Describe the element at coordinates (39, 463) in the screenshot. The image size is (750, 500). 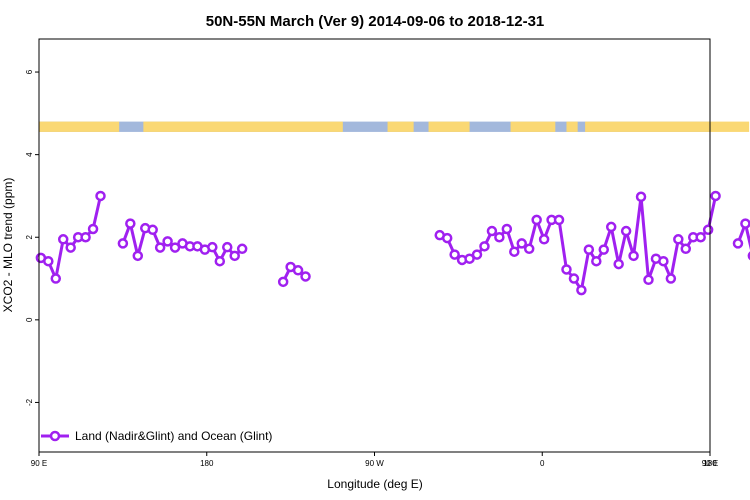
I see `x-tick-label-0: 90 E` at that location.